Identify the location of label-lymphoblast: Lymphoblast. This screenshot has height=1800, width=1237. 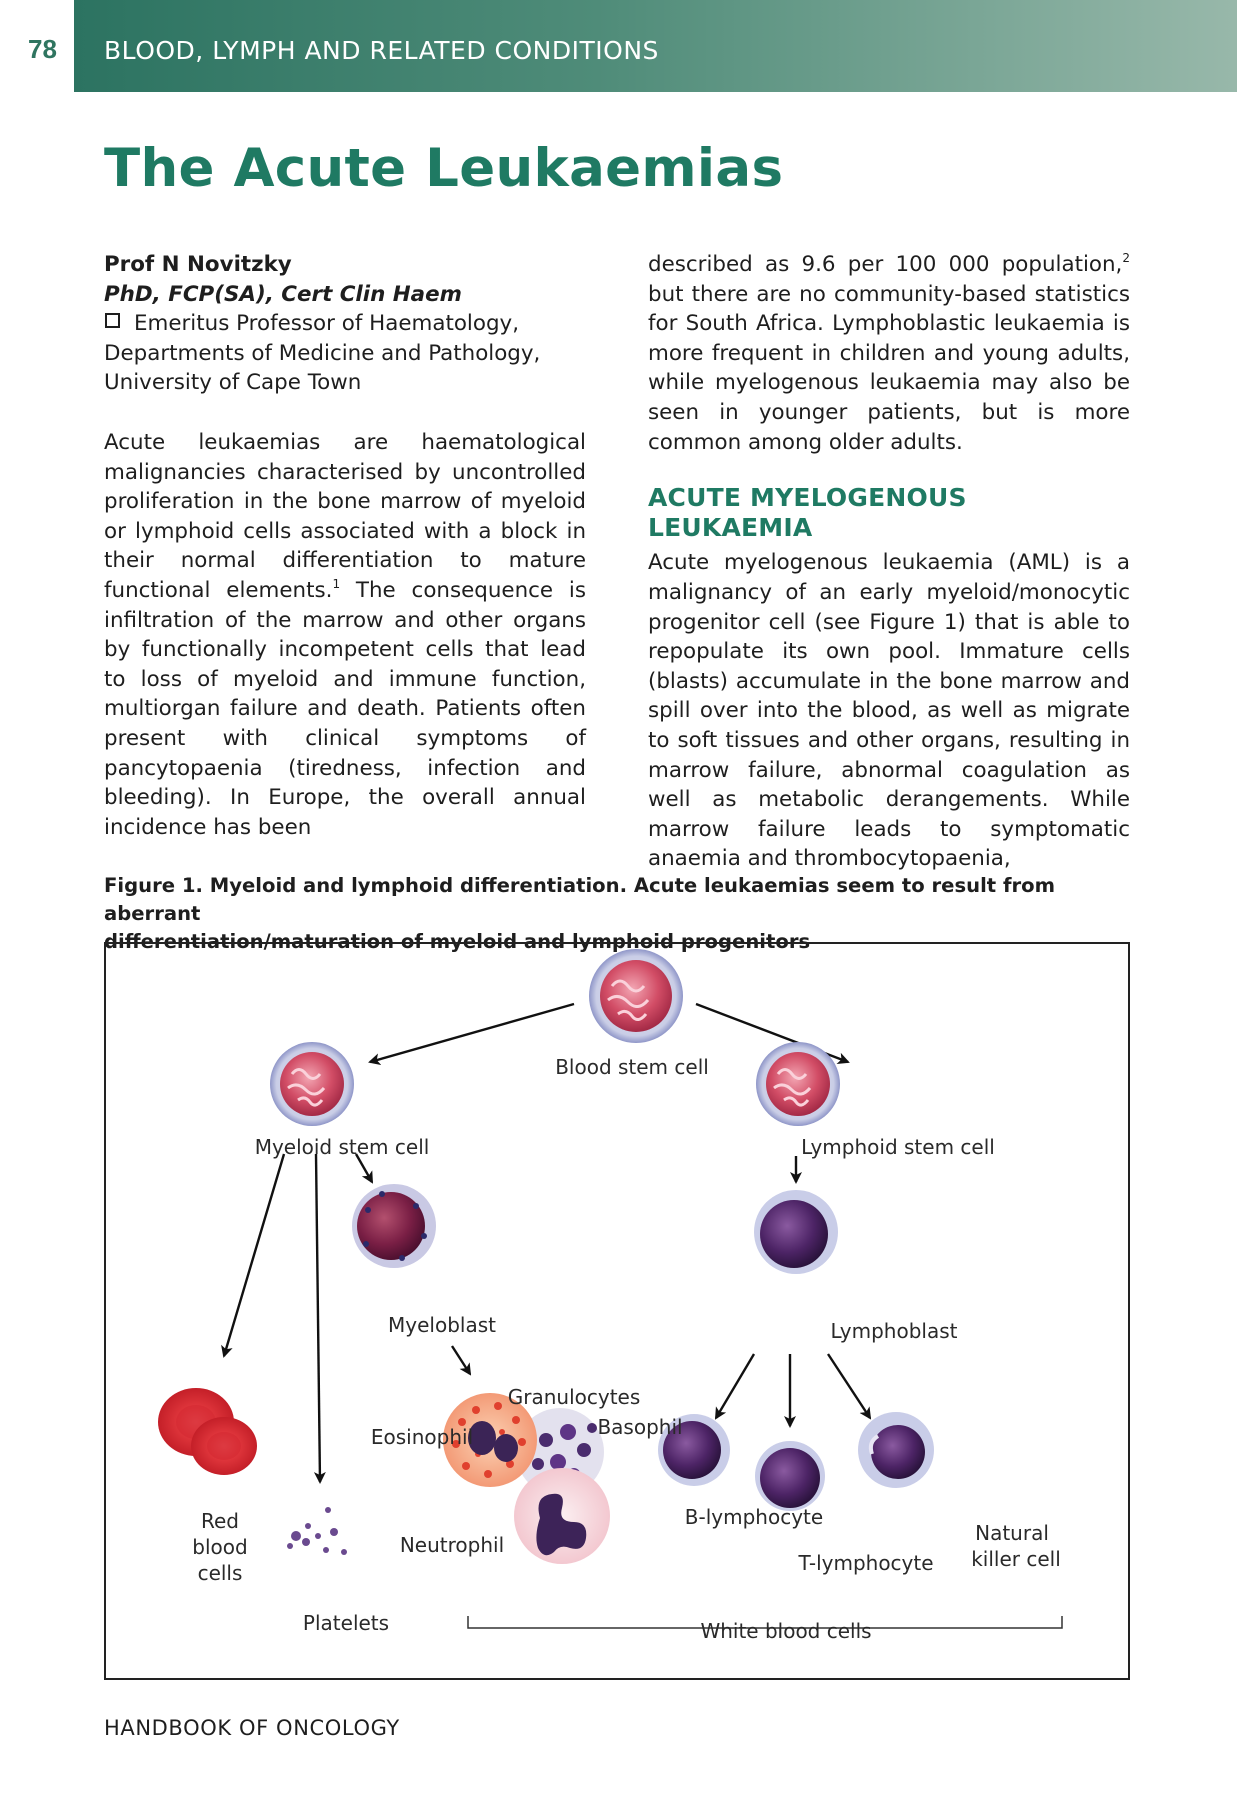
(893, 1331).